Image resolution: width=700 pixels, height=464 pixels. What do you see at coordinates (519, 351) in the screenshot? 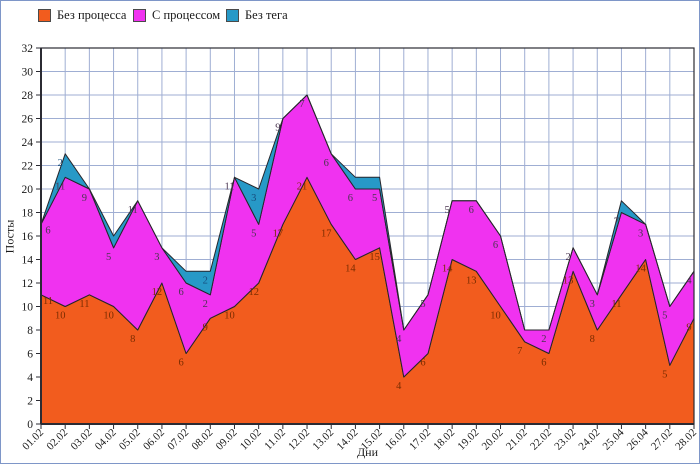
I see `data-label-series-0: 7` at bounding box center [519, 351].